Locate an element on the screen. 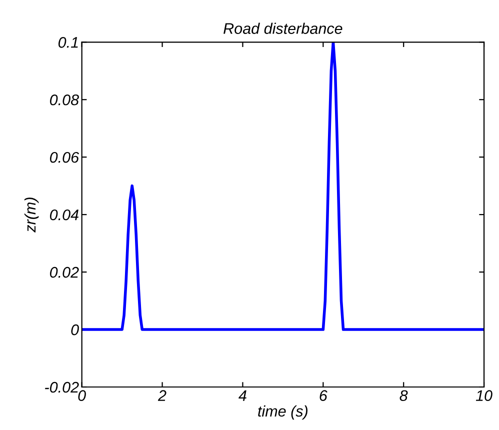 This screenshot has width=499, height=430. x-tick-label: 10 is located at coordinates (484, 395).